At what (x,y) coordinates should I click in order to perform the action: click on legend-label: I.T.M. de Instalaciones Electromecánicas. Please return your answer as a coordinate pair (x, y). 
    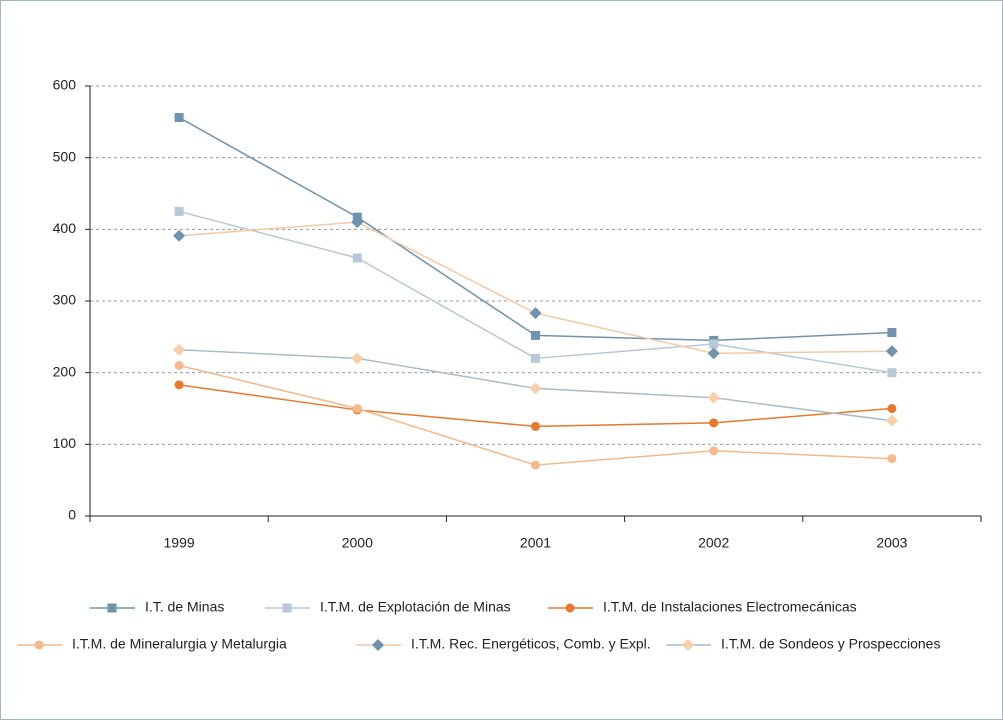
    Looking at the image, I should click on (730, 607).